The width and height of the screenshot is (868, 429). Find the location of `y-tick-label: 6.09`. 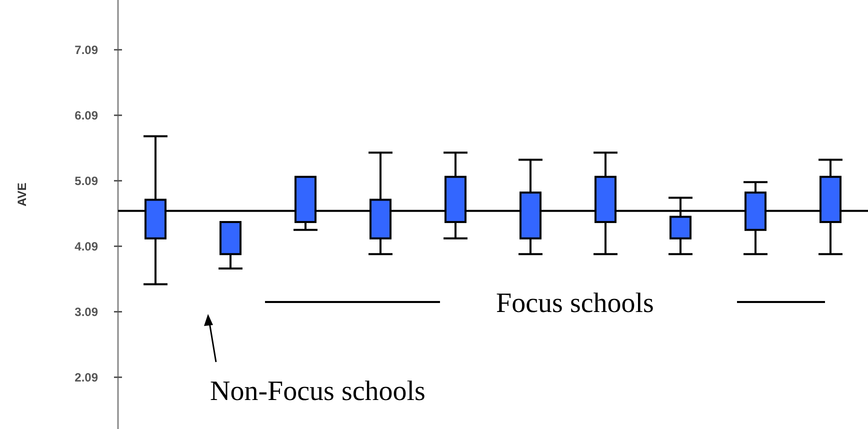

y-tick-label: 6.09 is located at coordinates (86, 115).